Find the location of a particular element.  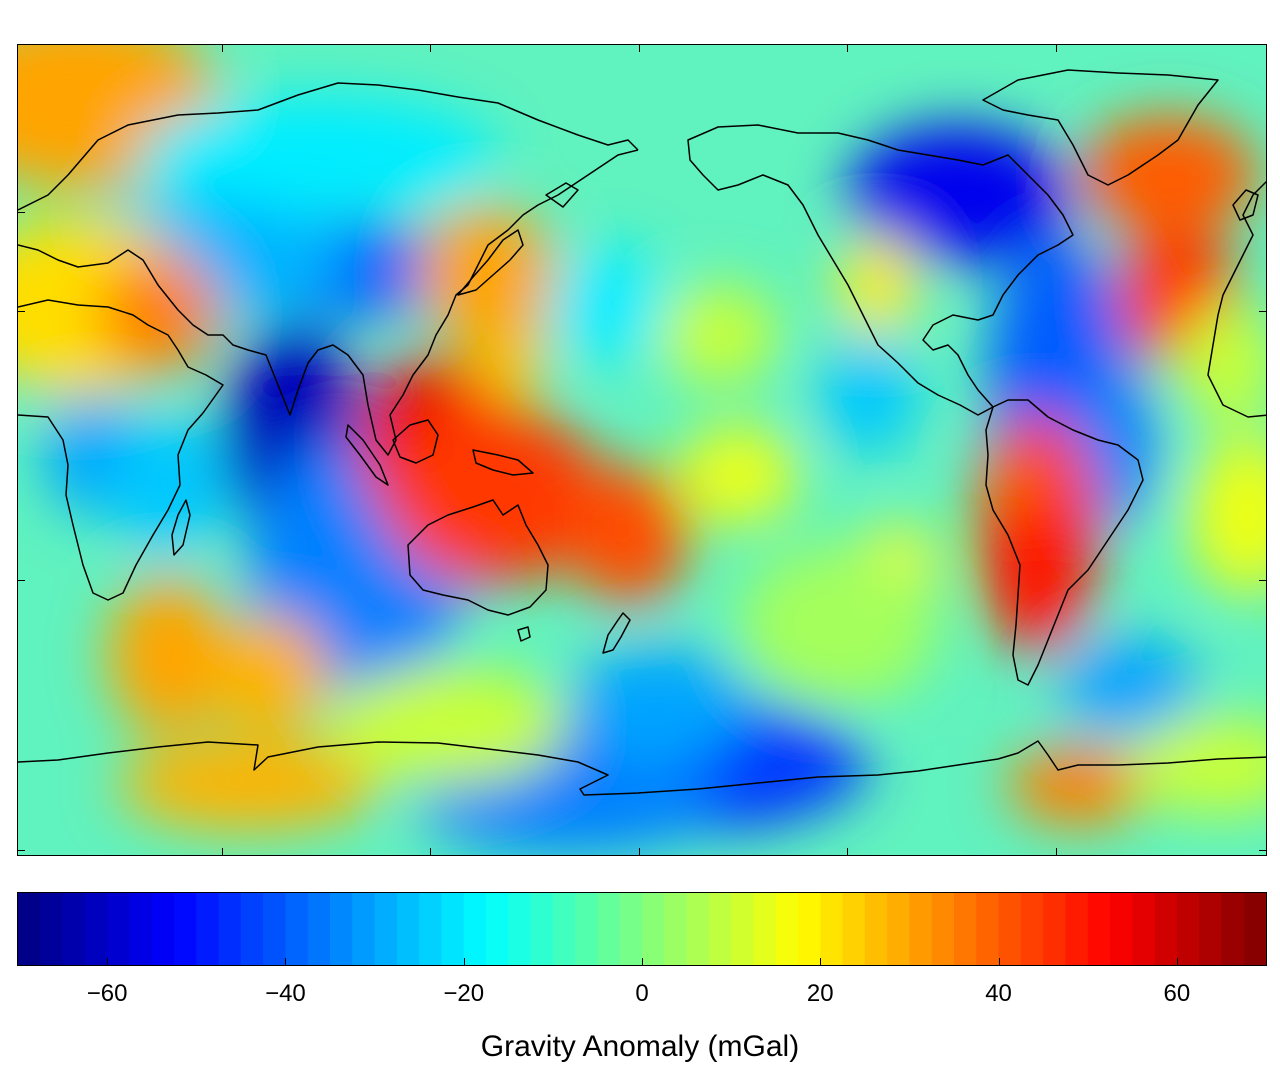

coast-borneo is located at coordinates (415, 441).